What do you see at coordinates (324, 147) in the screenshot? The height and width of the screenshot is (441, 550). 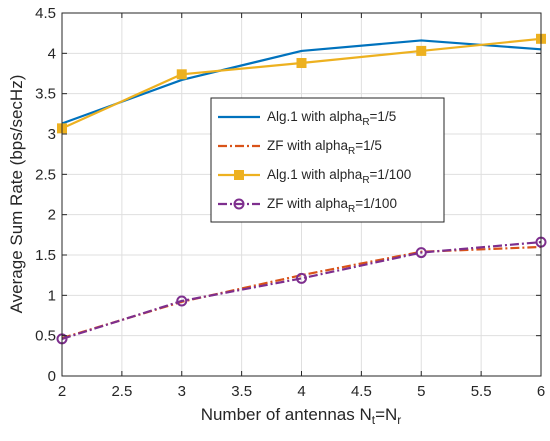 I see `legend-entry-2: ZF with alphaR=1/5` at bounding box center [324, 147].